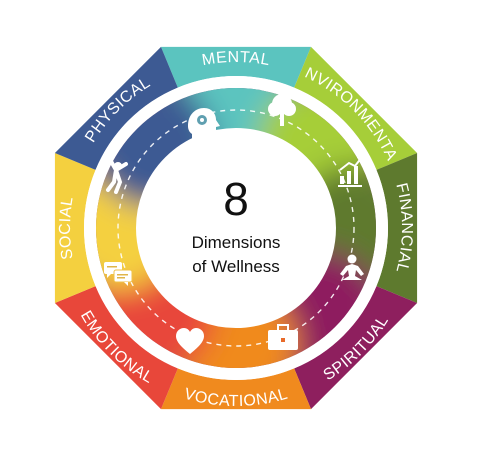  I want to click on segment-physical, so click(116, 108).